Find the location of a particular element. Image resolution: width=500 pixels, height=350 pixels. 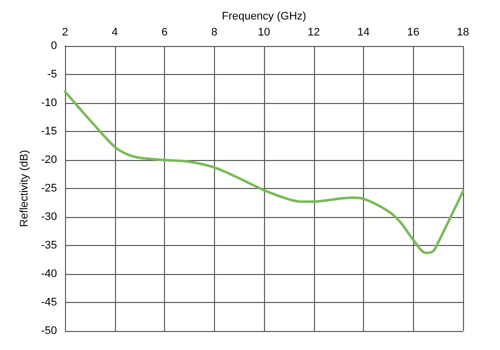

y-tick-label: -35 is located at coordinates (49, 246).